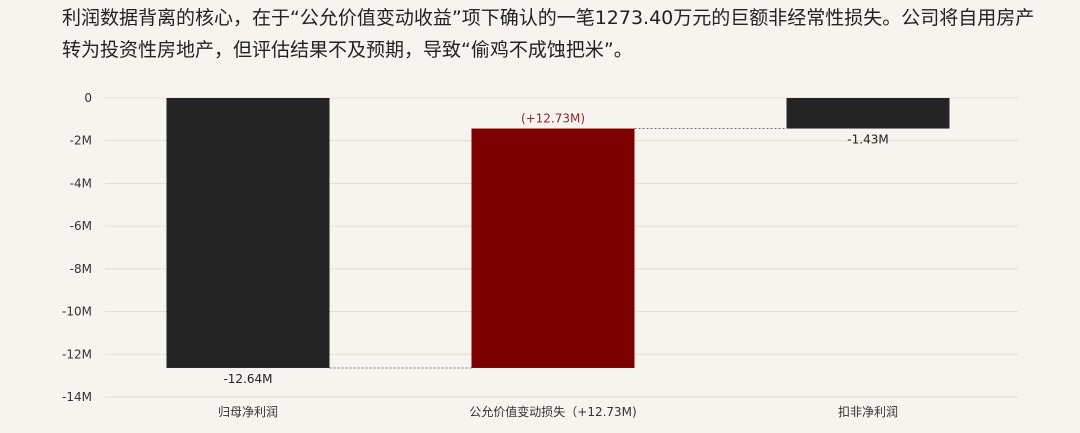  Describe the element at coordinates (81, 183) in the screenshot. I see `y-tick-label: -4M` at that location.